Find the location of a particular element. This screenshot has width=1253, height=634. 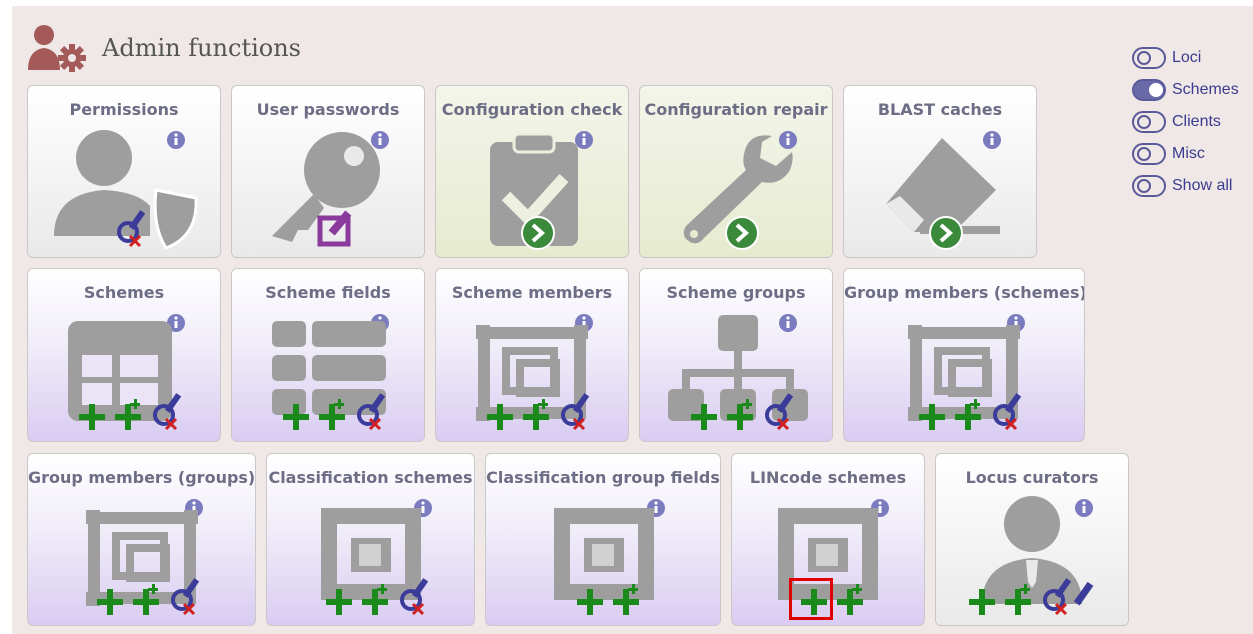

toggle-show-all: Show all is located at coordinates (1185, 186).